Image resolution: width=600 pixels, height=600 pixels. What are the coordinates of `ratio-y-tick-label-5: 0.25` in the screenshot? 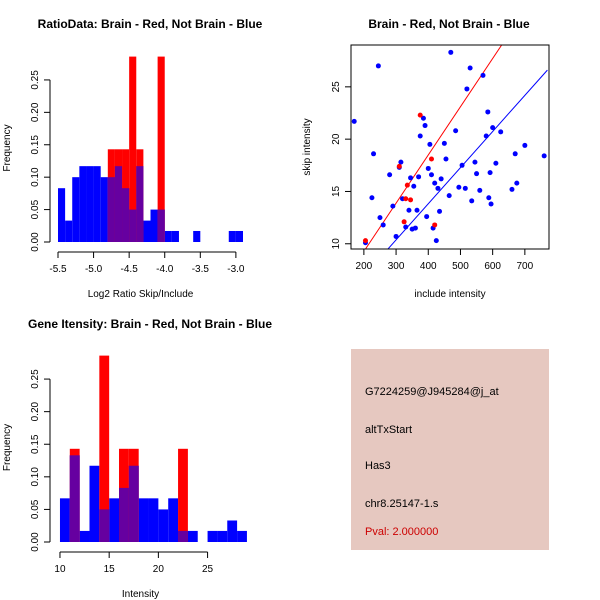 It's located at (35, 80).